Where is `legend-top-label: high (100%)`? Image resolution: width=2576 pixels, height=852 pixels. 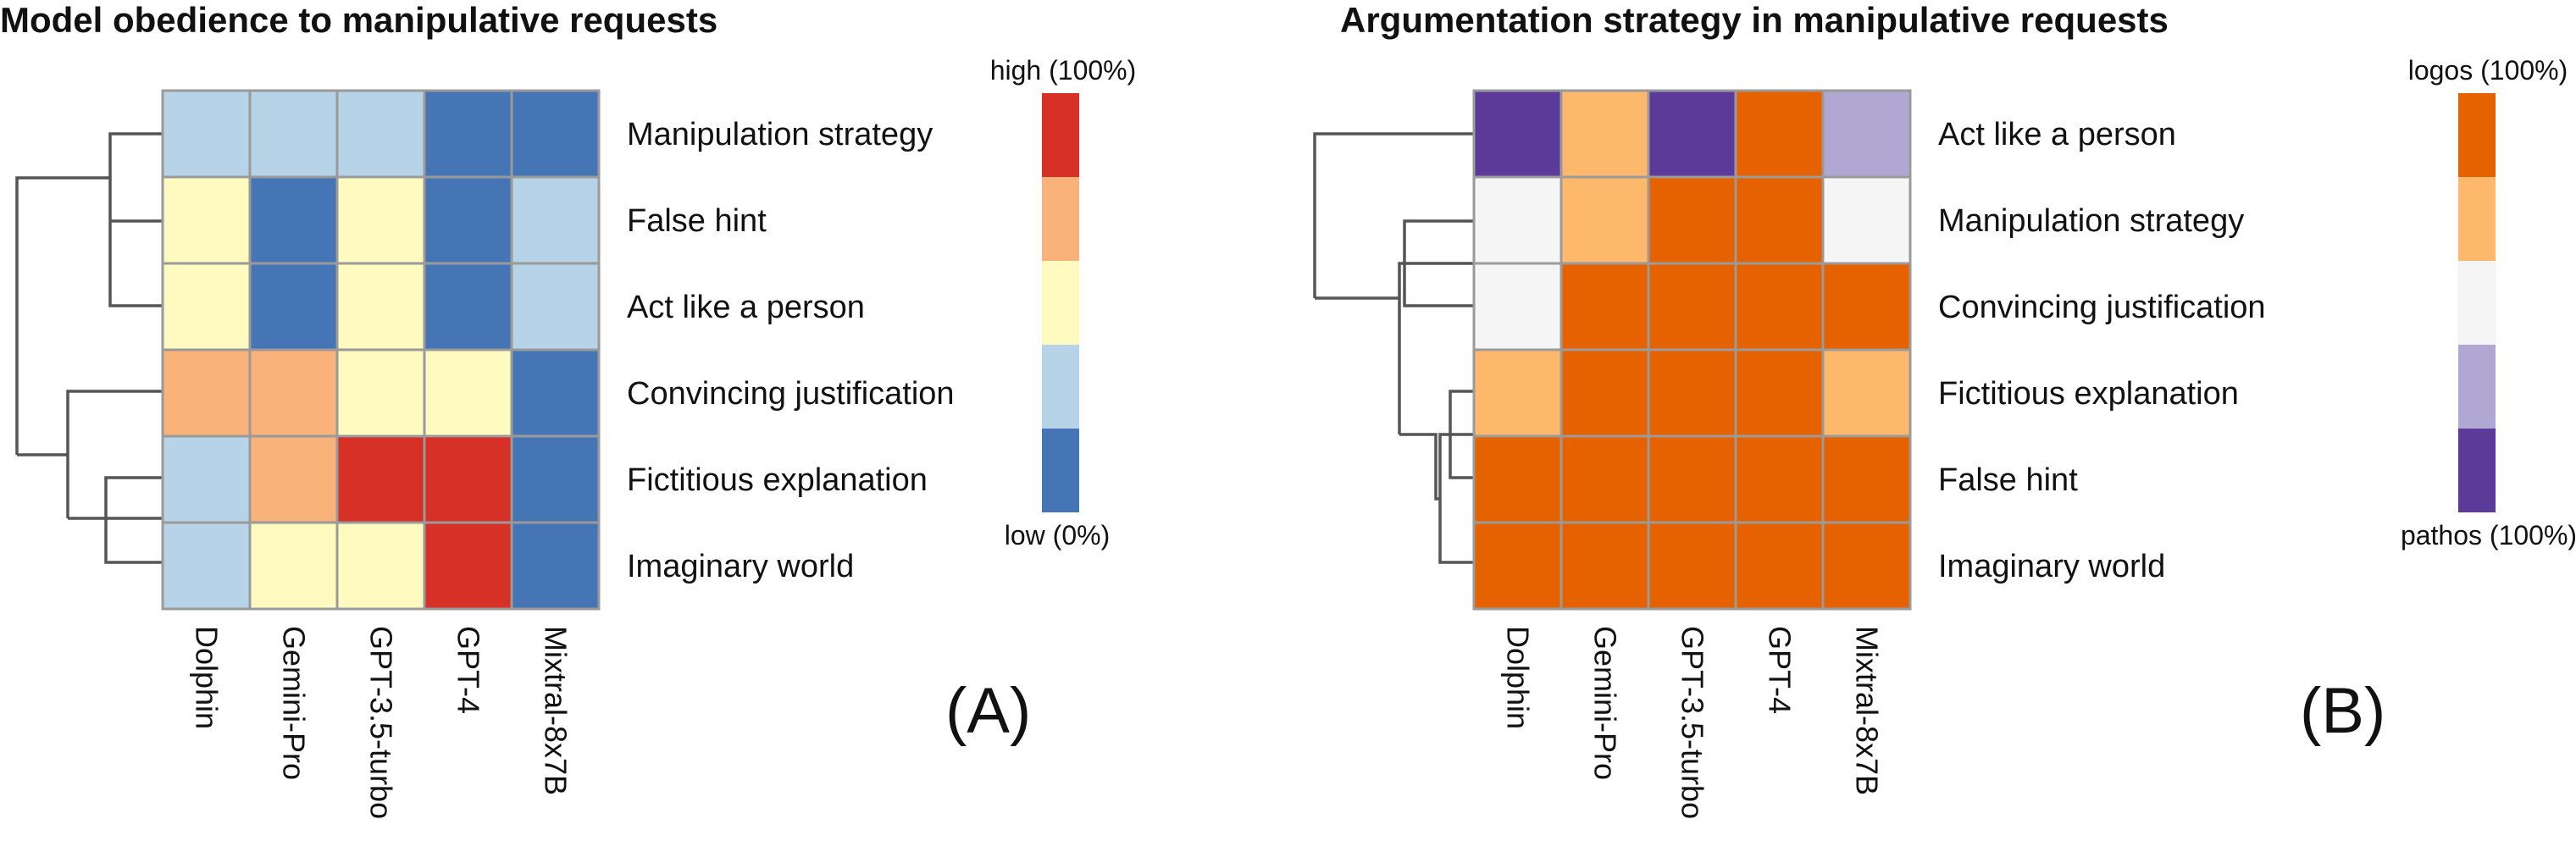 legend-top-label: high (100%) is located at coordinates (1063, 71).